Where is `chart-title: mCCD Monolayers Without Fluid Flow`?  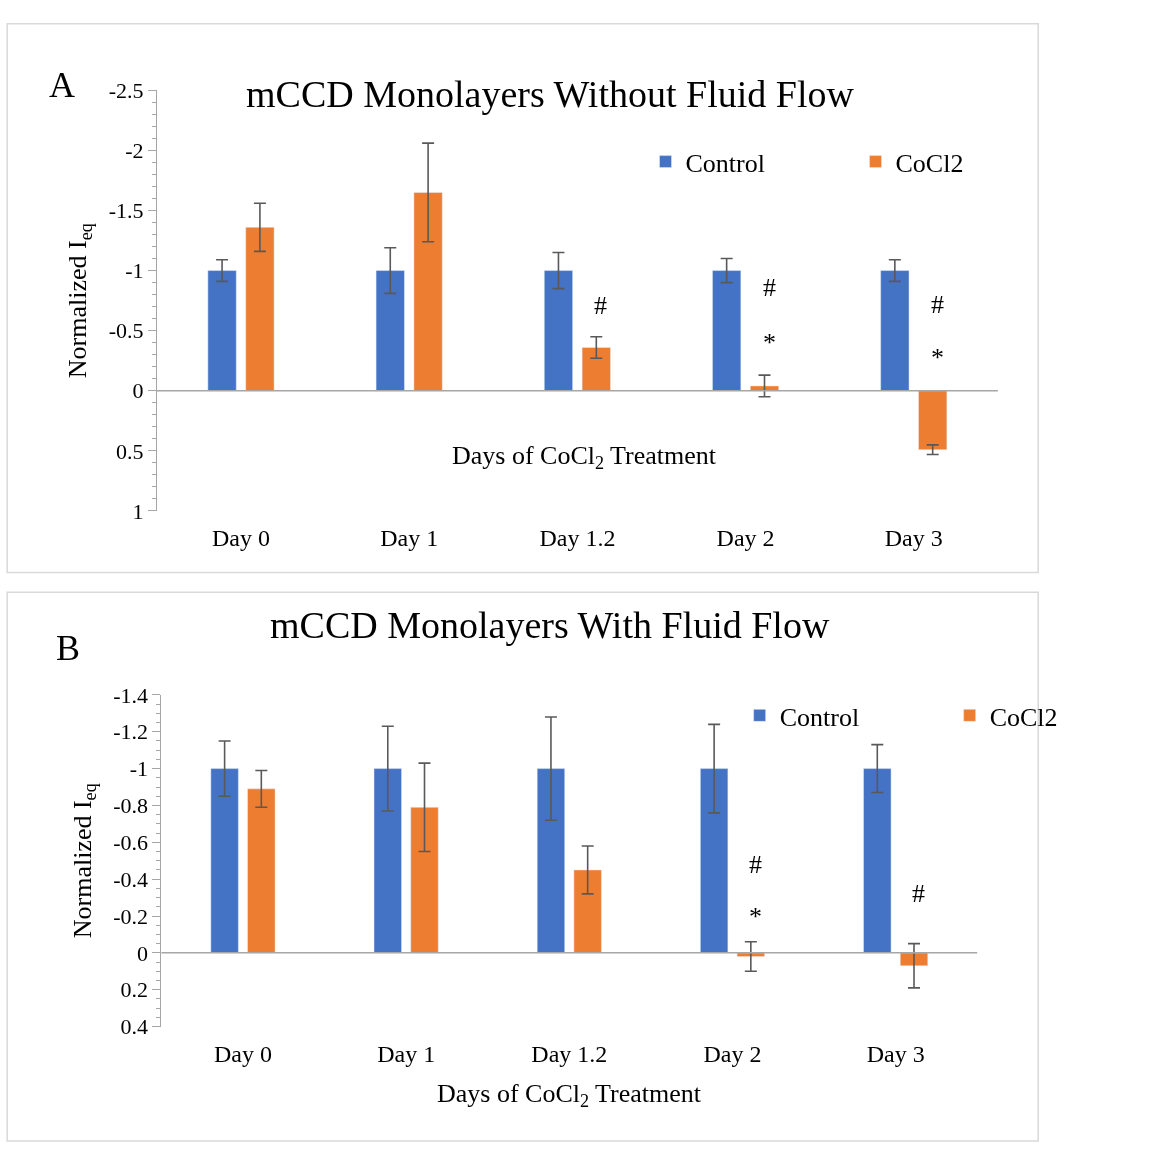
chart-title: mCCD Monolayers Without Fluid Flow is located at coordinates (550, 94).